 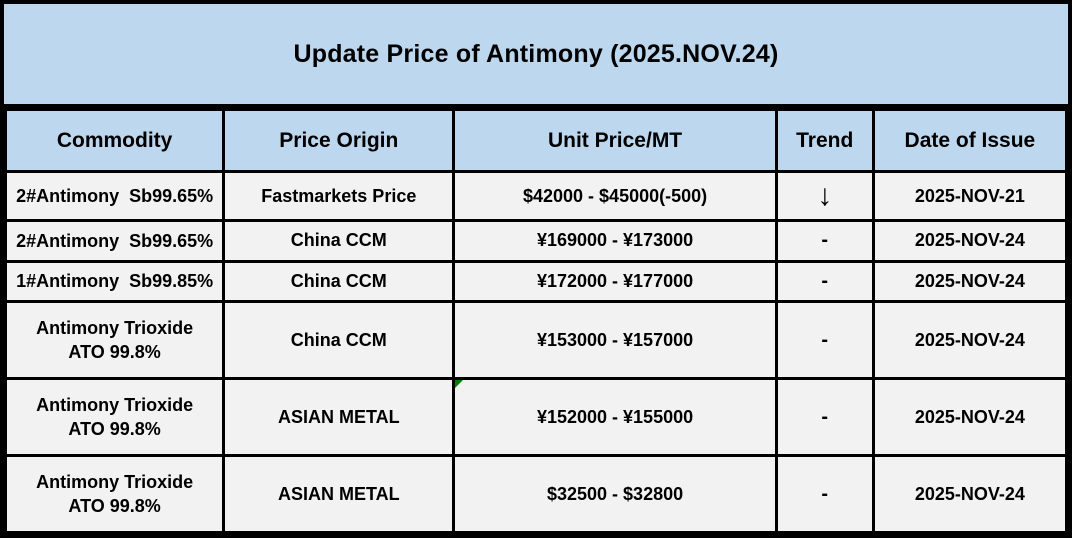 I want to click on unit-price-text: ¥152000 - ¥155000, so click(x=615, y=416).